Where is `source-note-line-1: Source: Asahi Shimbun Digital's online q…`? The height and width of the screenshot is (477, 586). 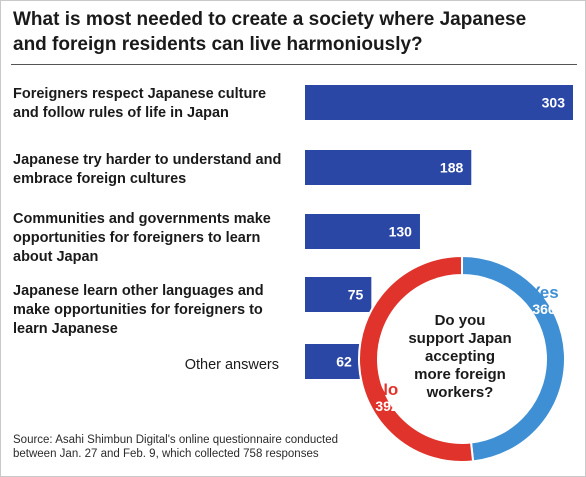
source-note-line-1: Source: Asahi Shimbun Digital's online q… is located at coordinates (176, 440).